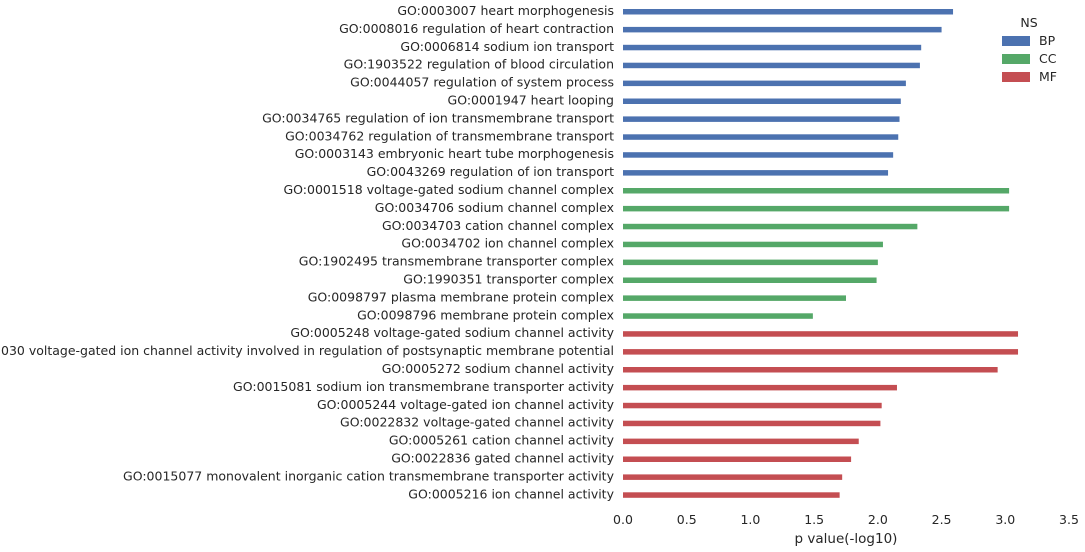 The width and height of the screenshot is (1085, 552). What do you see at coordinates (508, 279) in the screenshot?
I see `category-label: GO:1990351 transporter complex` at bounding box center [508, 279].